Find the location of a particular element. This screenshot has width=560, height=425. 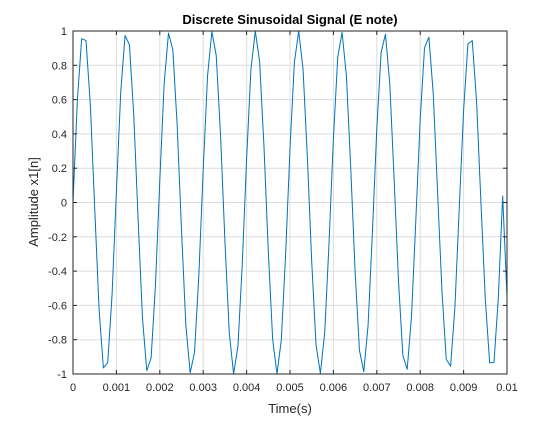

y-tick-labels: -1 -0.8 -0.6 -0.4 -0.2 0 0.2 0.4 0.6 0.8 1 is located at coordinates (57, 203).